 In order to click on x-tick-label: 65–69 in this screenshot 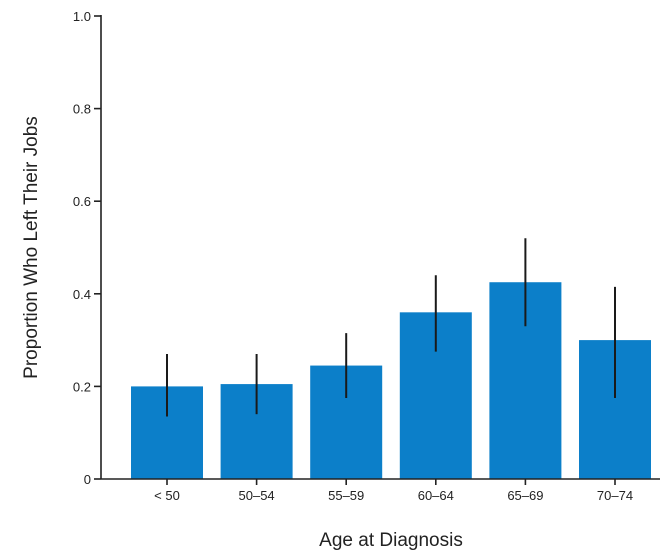, I will do `click(525, 495)`.